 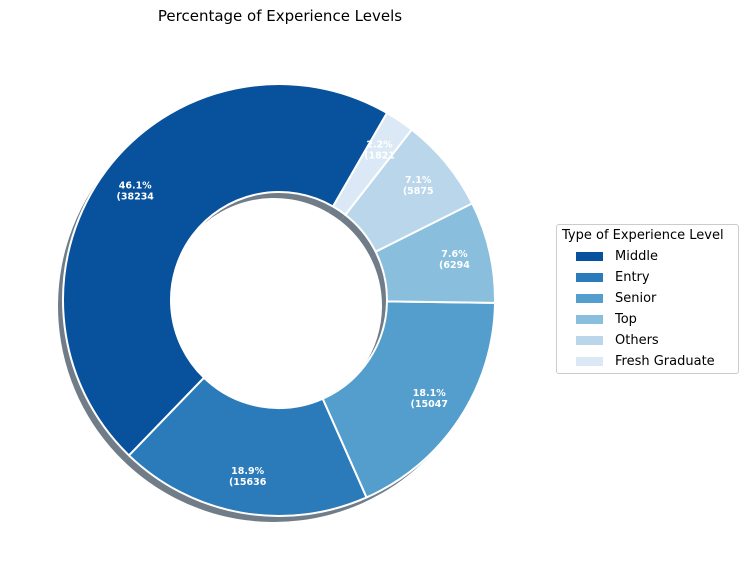 I want to click on legend-swatch-others, so click(x=589, y=340).